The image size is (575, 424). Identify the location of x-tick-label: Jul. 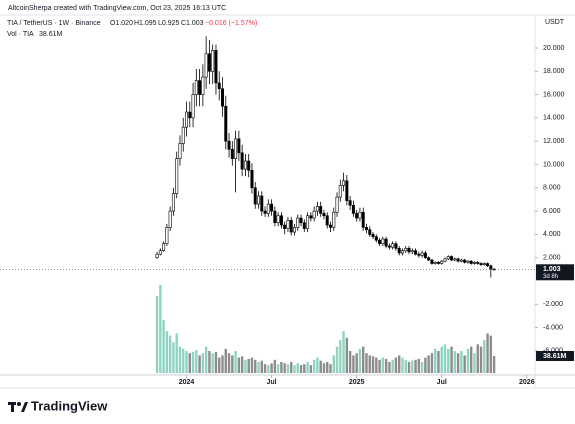
(442, 382).